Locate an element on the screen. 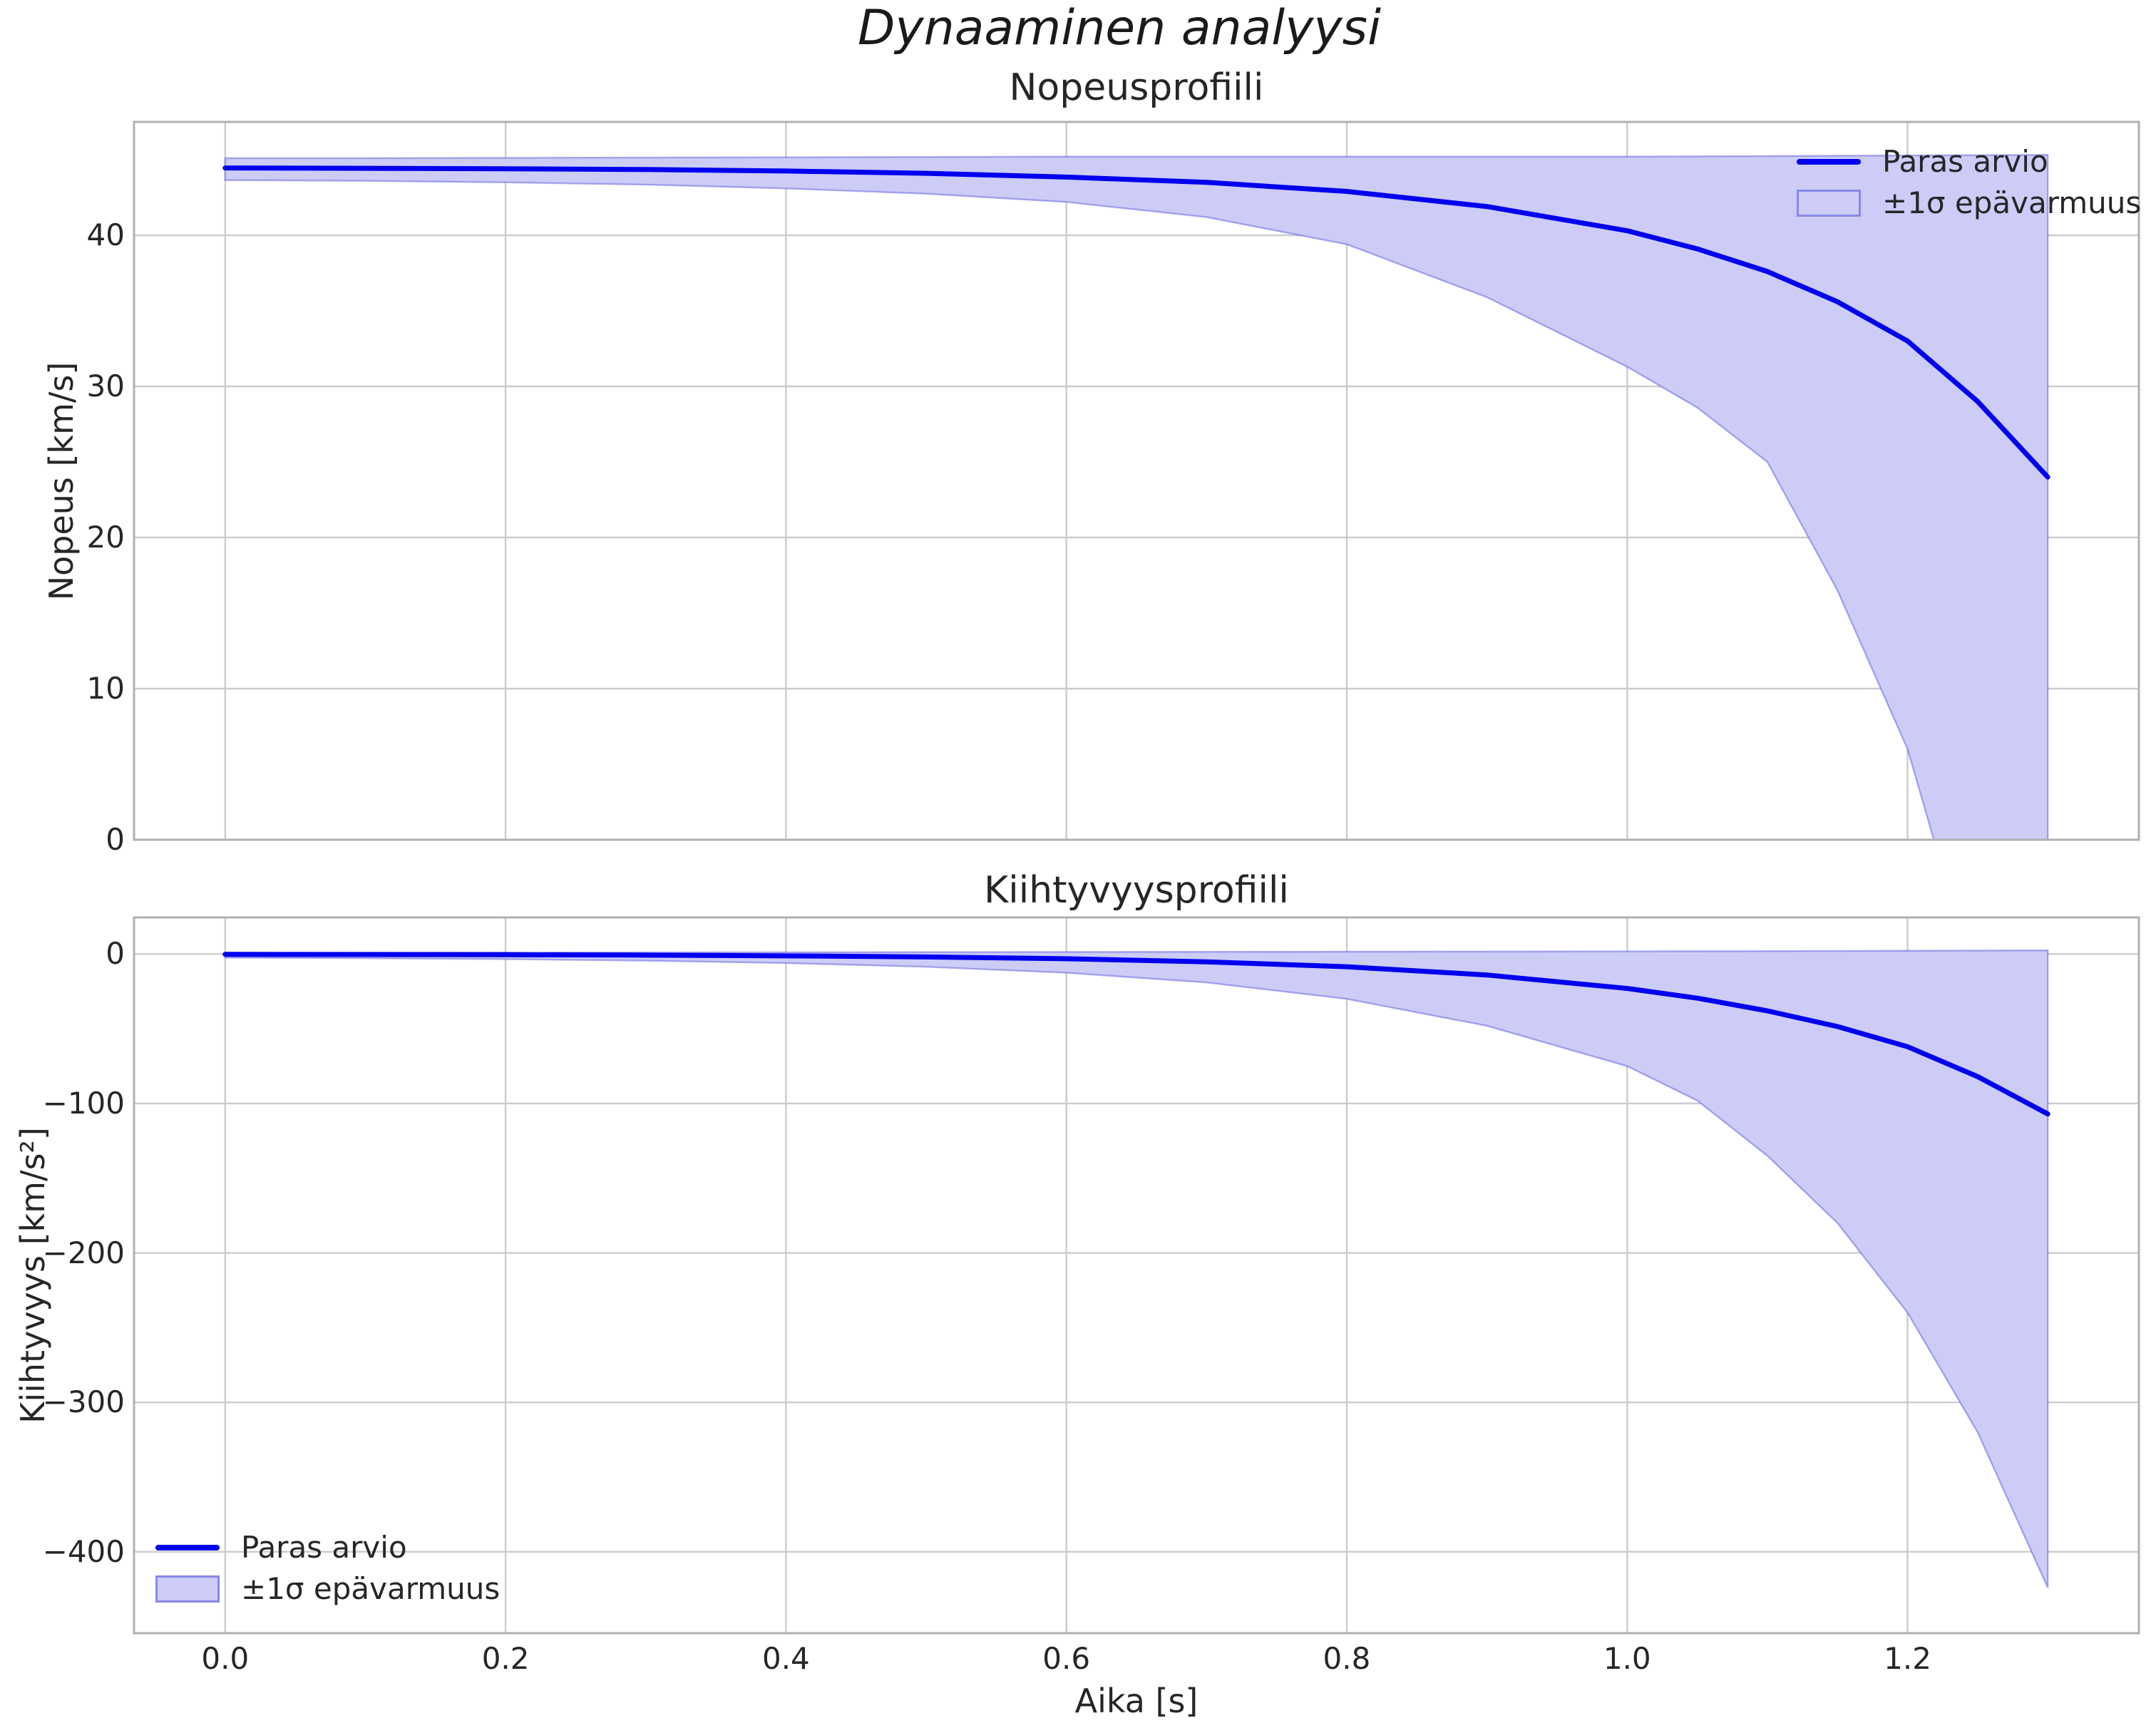 The image size is (2156, 1728). acceleration-chart-title: Kiihtyvyysprofiili is located at coordinates (1136, 890).